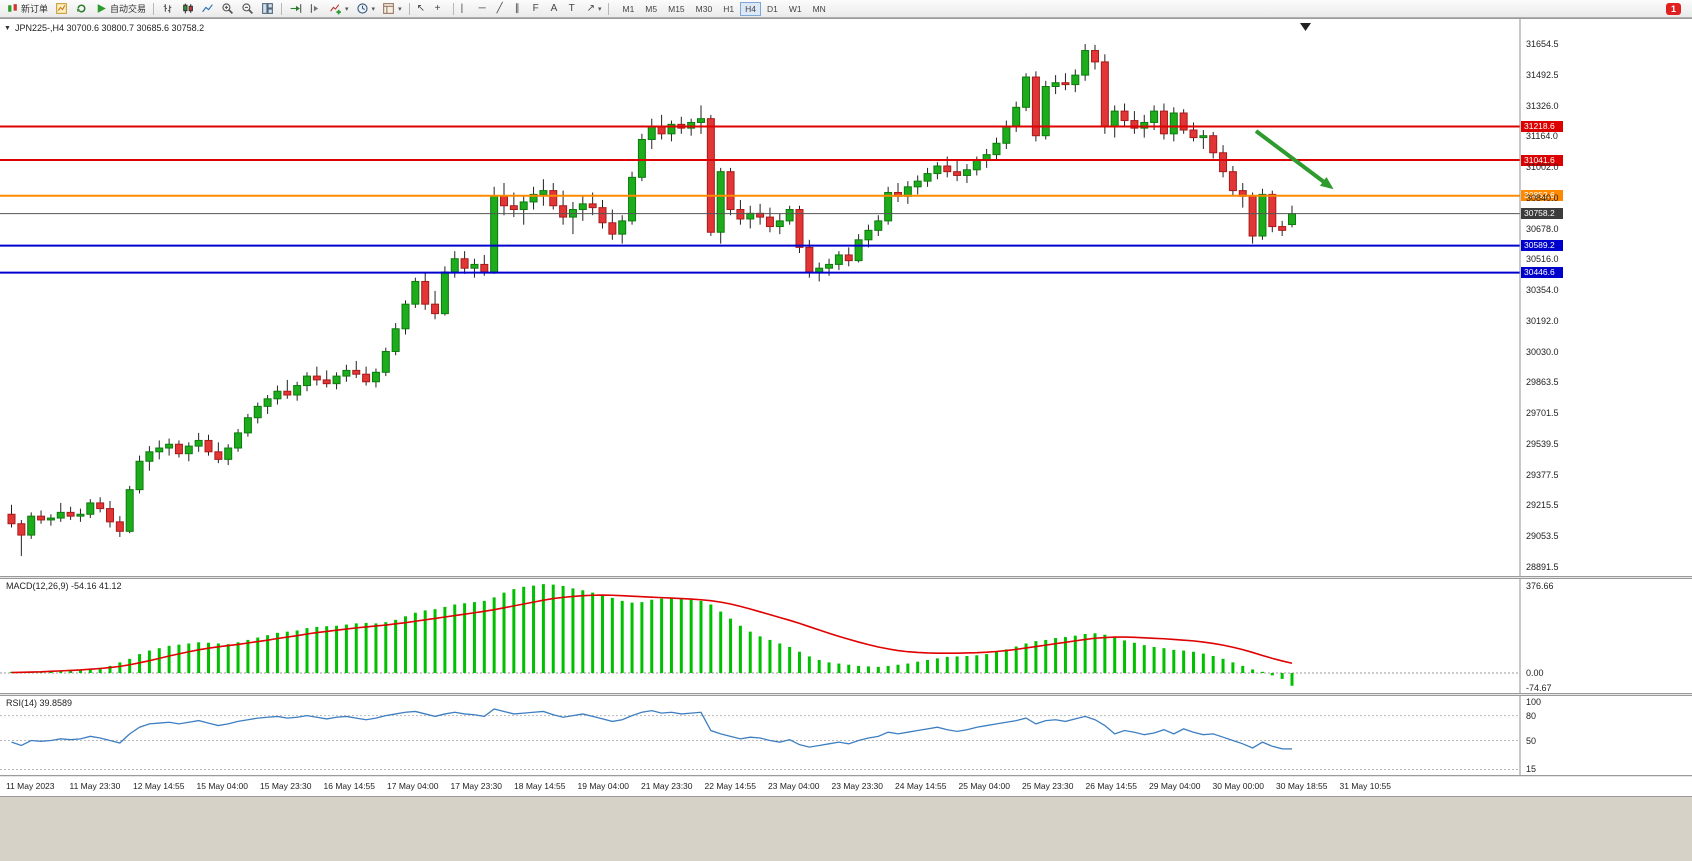 The image size is (1692, 861). What do you see at coordinates (159, 786) in the screenshot?
I see `time-axis-label: 12 May 14:55` at bounding box center [159, 786].